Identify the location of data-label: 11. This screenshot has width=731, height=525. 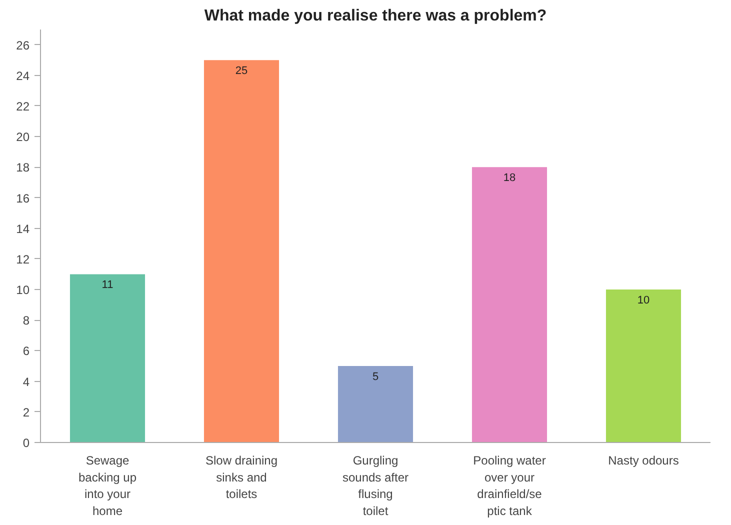
(108, 285).